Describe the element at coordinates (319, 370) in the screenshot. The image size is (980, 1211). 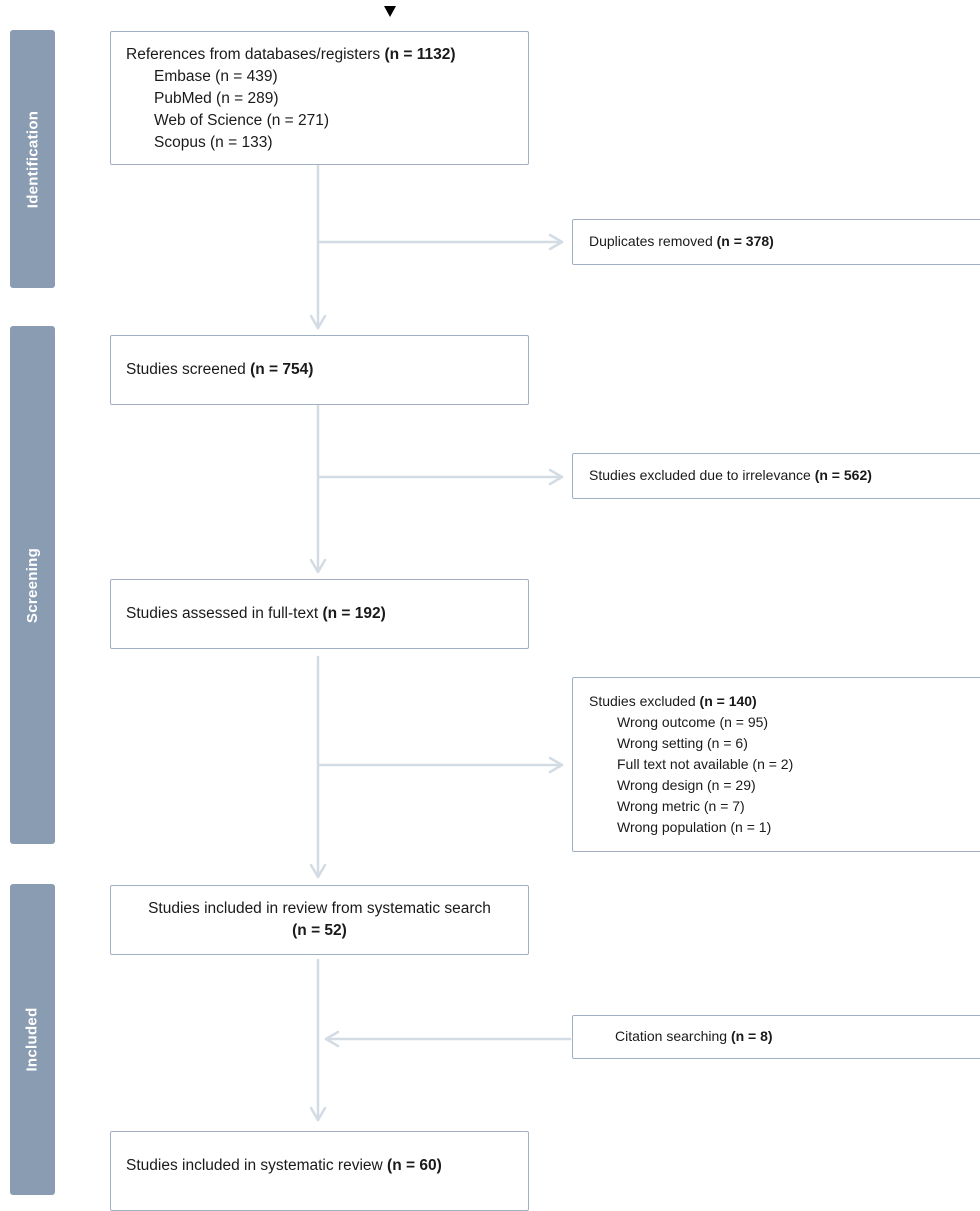
I see `screened-box: Studies screened (n = 754)` at that location.